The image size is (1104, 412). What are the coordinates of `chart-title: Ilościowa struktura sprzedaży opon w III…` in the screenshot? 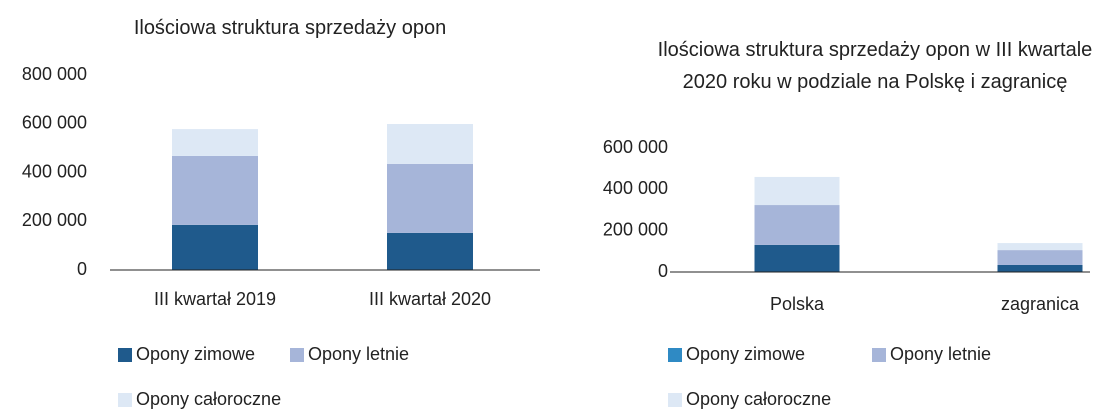 It's located at (875, 66).